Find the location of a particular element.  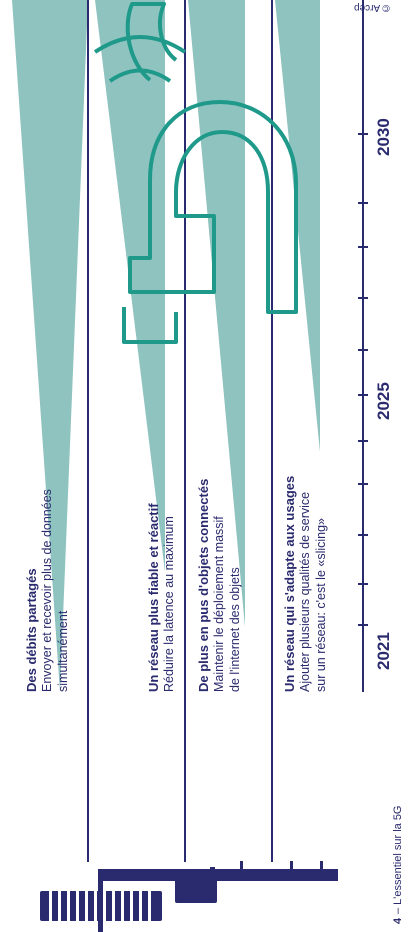

wedge-objets is located at coordinates (216, 313).